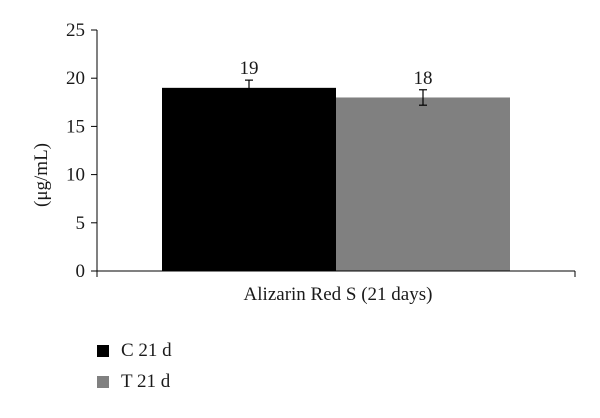 Image resolution: width=600 pixels, height=418 pixels. What do you see at coordinates (75, 30) in the screenshot?
I see `y-tick-label: 25` at bounding box center [75, 30].